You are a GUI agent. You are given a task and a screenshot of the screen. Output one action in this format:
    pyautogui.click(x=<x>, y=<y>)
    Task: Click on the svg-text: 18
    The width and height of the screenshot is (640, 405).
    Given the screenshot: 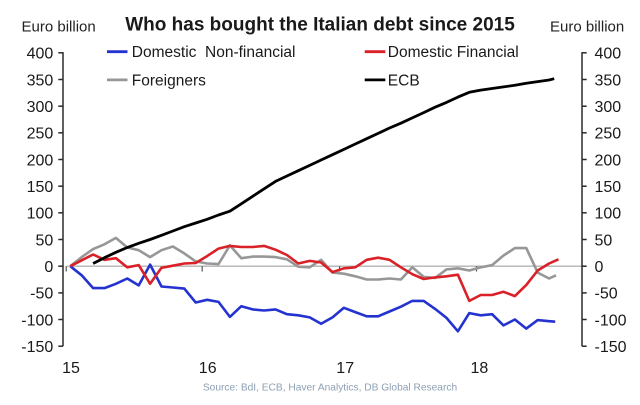 What is the action you would take?
    pyautogui.click(x=480, y=368)
    